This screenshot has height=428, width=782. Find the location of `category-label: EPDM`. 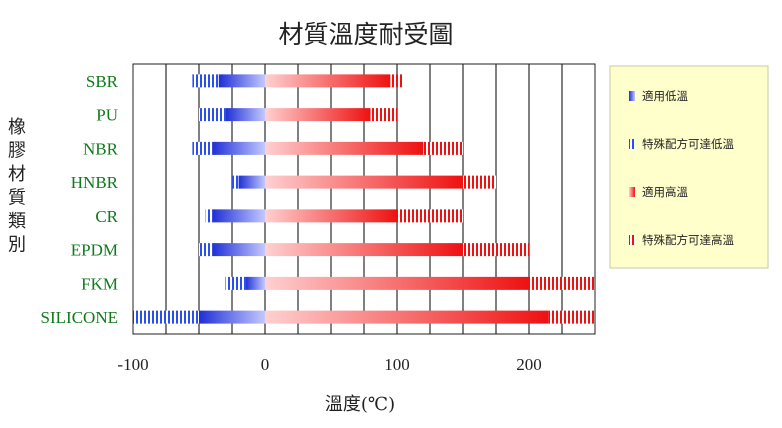

category-label: EPDM is located at coordinates (94, 250).